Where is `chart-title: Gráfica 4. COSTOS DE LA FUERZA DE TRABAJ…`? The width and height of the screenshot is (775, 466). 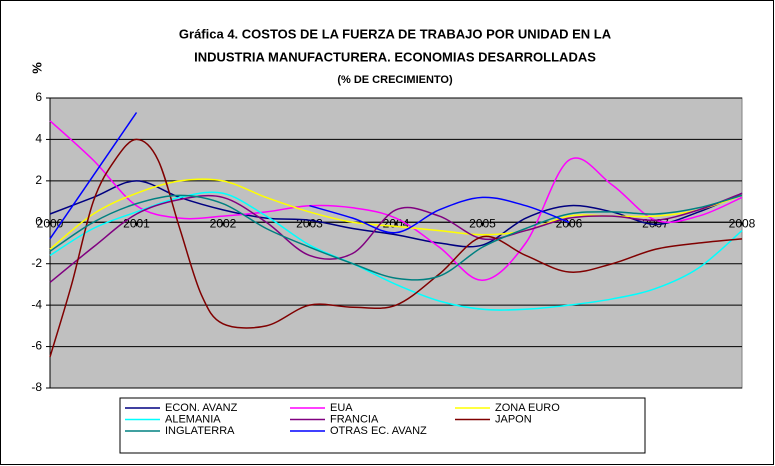 chart-title: Gráfica 4. COSTOS DE LA FUERZA DE TRABAJ… is located at coordinates (395, 33).